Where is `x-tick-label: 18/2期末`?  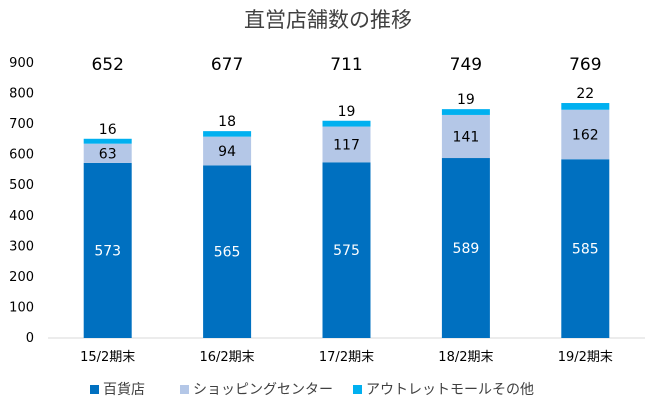
x-tick-label: 18/2期末 is located at coordinates (465, 357).